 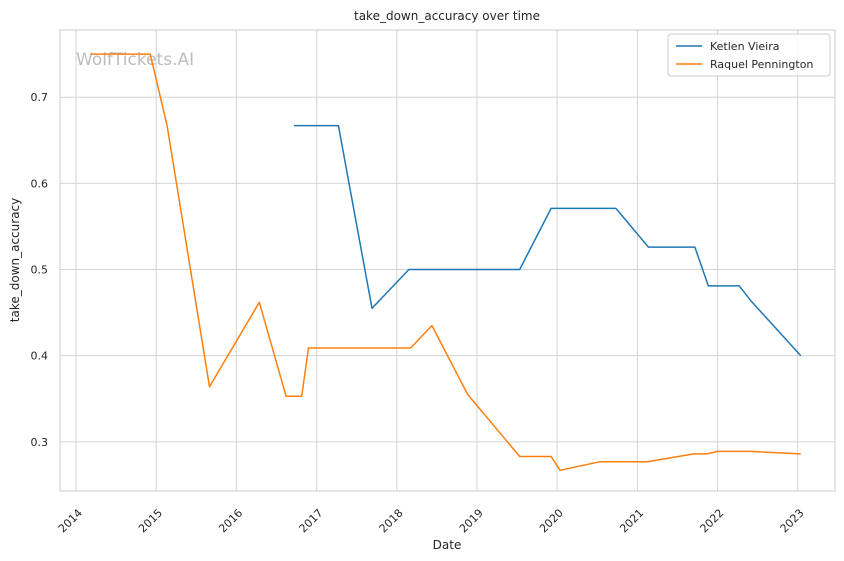 I want to click on x-tick-label: 2023, so click(x=792, y=520).